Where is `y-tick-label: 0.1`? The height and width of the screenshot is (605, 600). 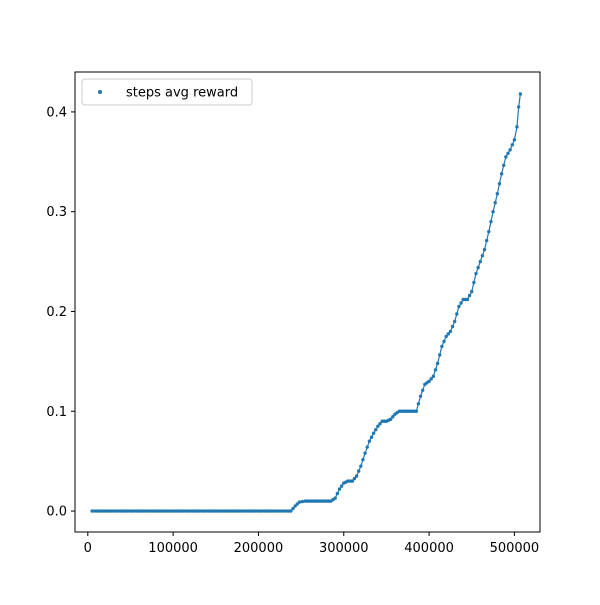
y-tick-label: 0.1 is located at coordinates (56, 412).